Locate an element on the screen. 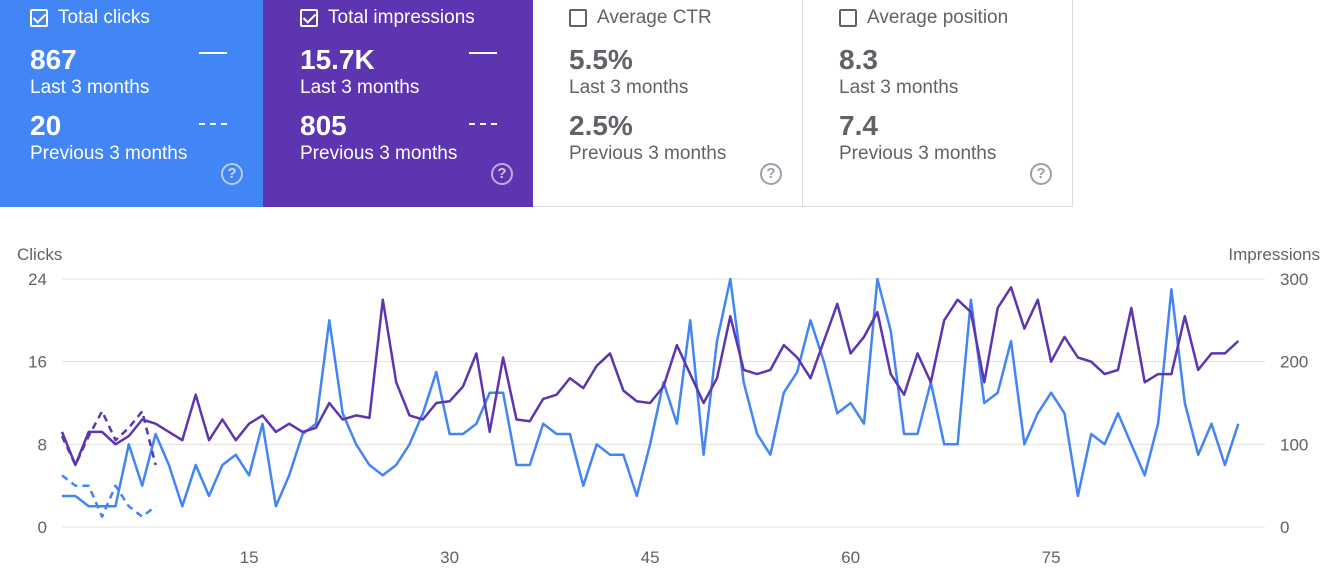 The height and width of the screenshot is (570, 1333). previous-value: 7.4 is located at coordinates (858, 125).